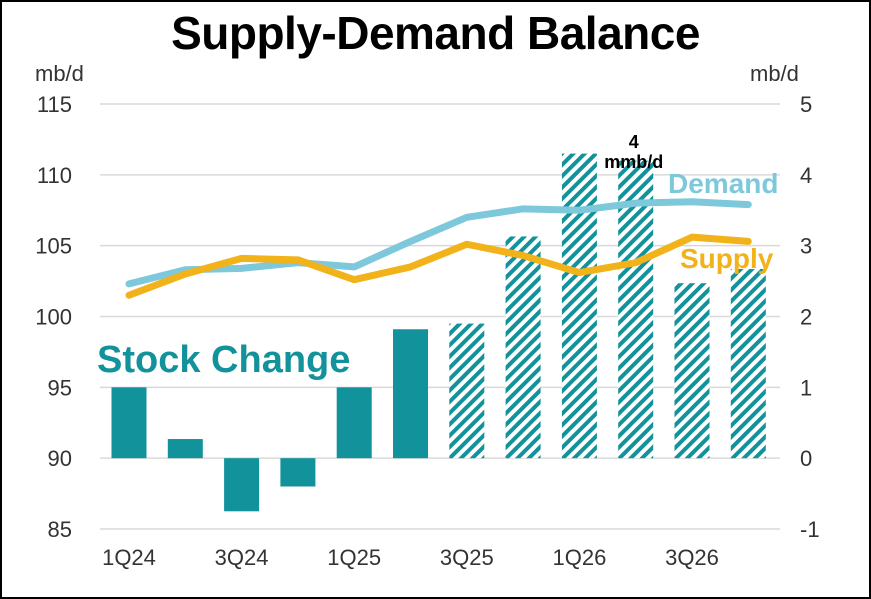 The height and width of the screenshot is (599, 871). What do you see at coordinates (633, 162) in the screenshot?
I see `annotation-unit: mmb/d` at bounding box center [633, 162].